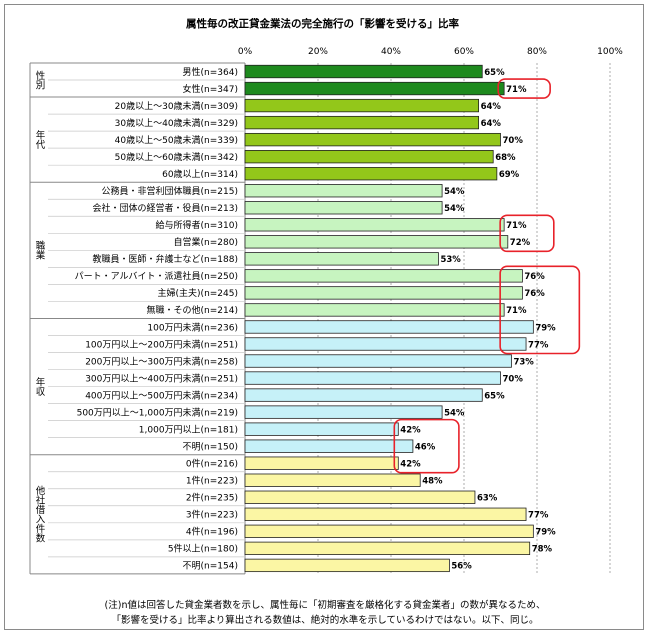 The image size is (650, 634). Describe the element at coordinates (487, 499) in the screenshot. I see `data-label: 63%` at that location.